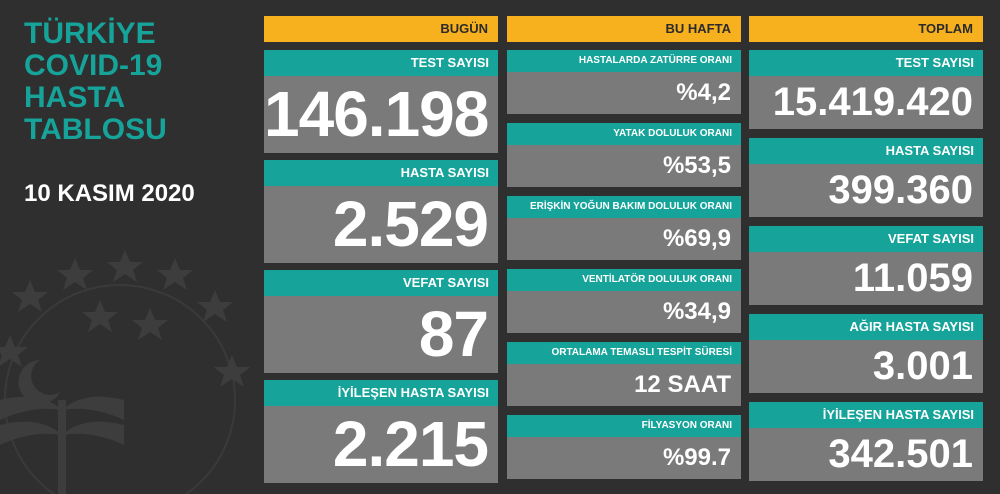 The height and width of the screenshot is (494, 1000). I want to click on card-label: ERİŞKİN YOĞUN BAKIM DOLULUK ORANI, so click(624, 207).